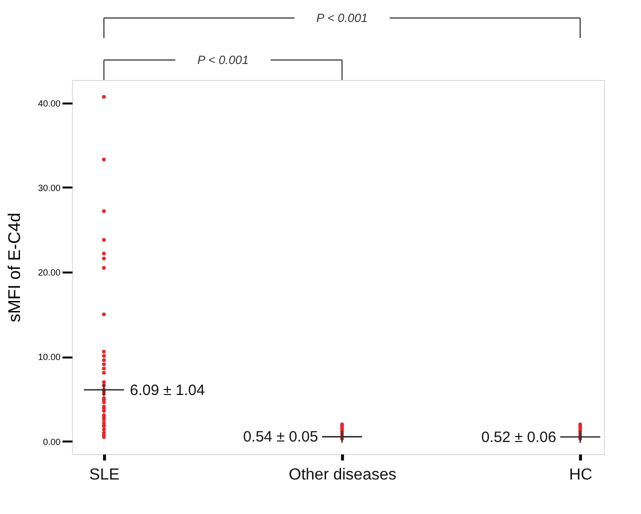 The height and width of the screenshot is (514, 641). I want to click on y-tick-label: 20.00, so click(49, 273).